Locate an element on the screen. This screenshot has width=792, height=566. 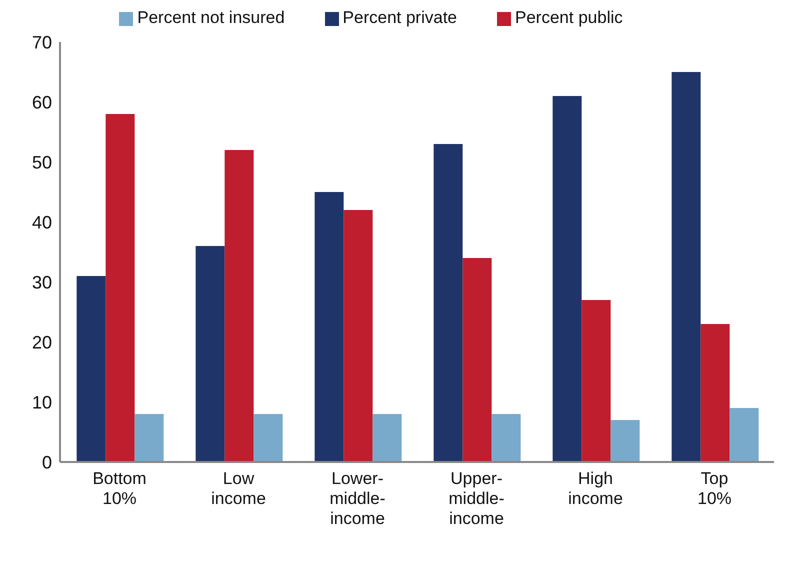
x-tick-label: Top 10% is located at coordinates (714, 488).